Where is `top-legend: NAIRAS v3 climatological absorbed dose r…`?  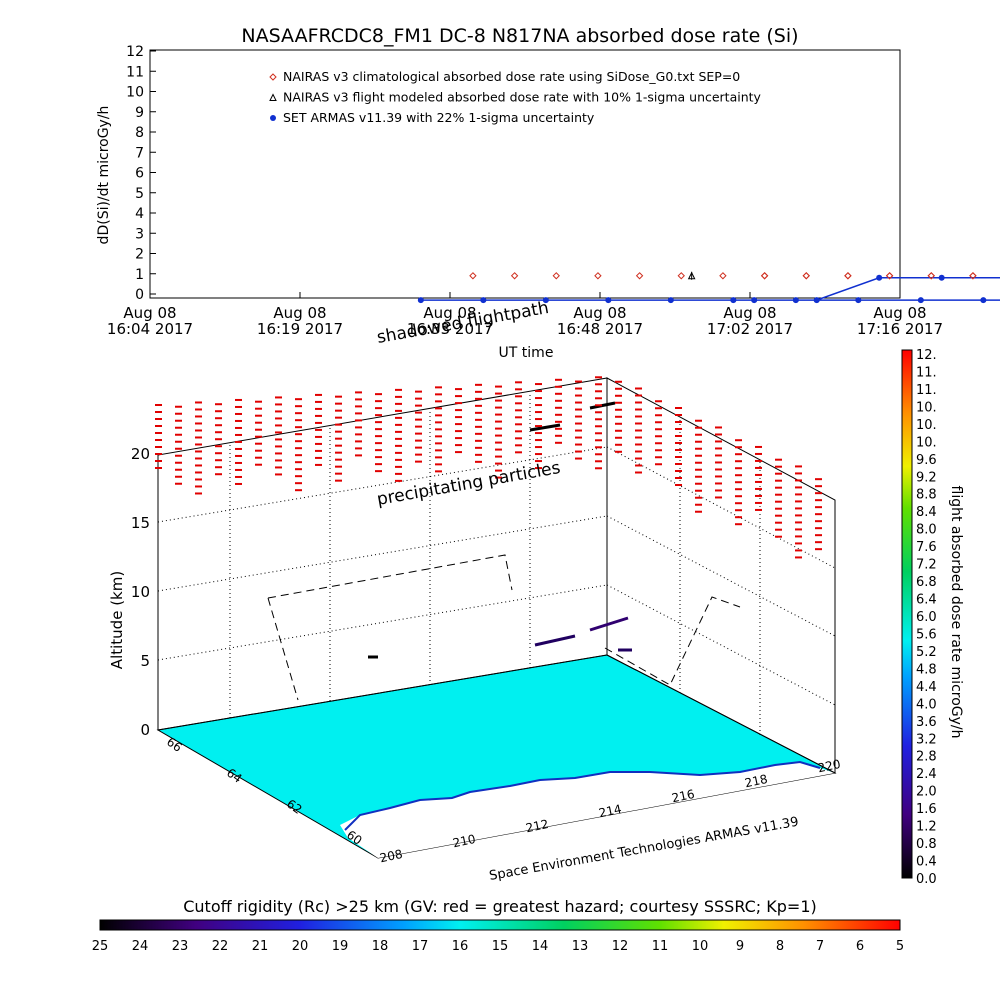
top-legend: NAIRAS v3 climatological absorbed dose r… is located at coordinates (515, 97).